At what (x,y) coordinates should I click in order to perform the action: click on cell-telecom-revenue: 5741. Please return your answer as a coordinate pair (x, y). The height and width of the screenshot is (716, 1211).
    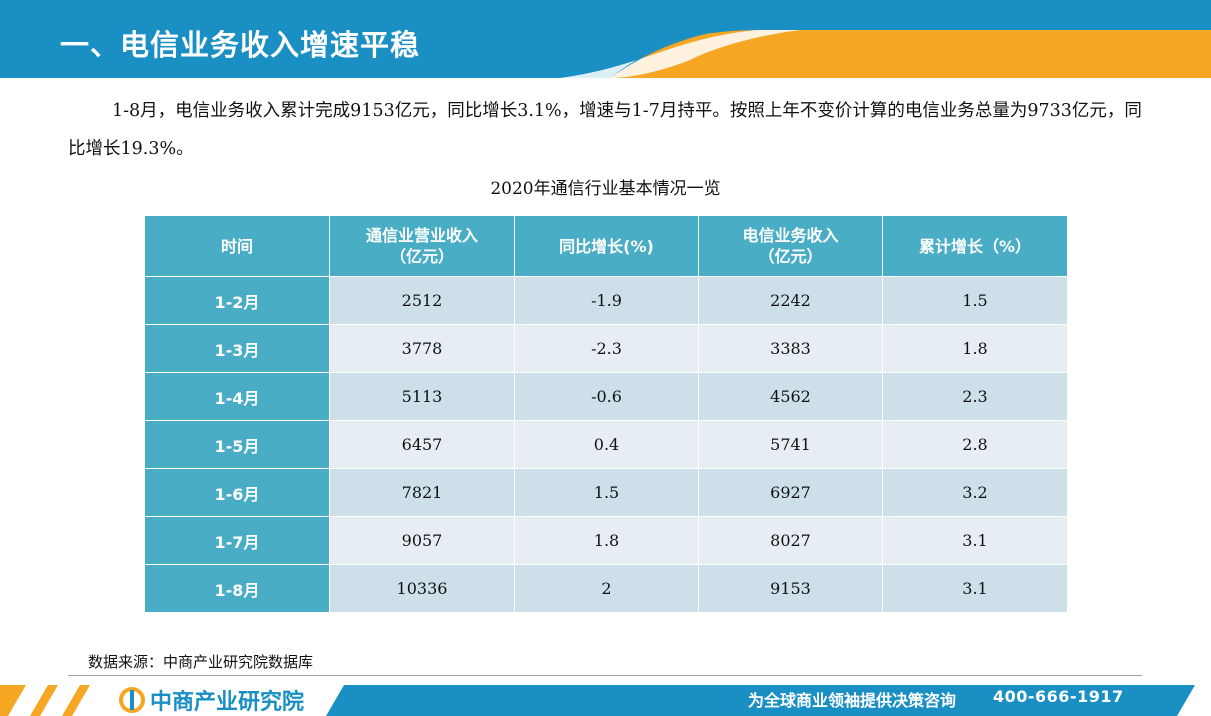
    Looking at the image, I should click on (790, 444).